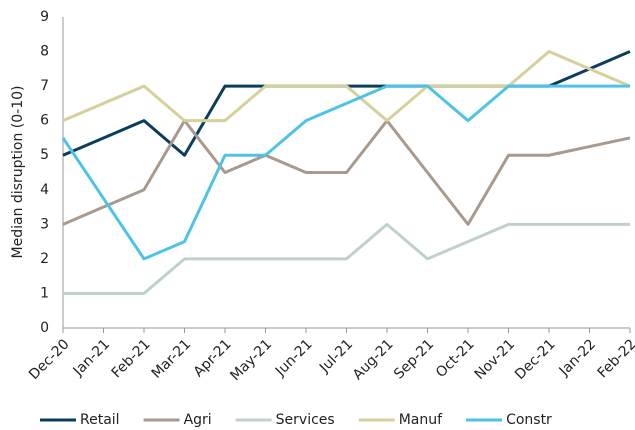 This screenshot has height=430, width=635. I want to click on y-tick-label: 8, so click(44, 52).